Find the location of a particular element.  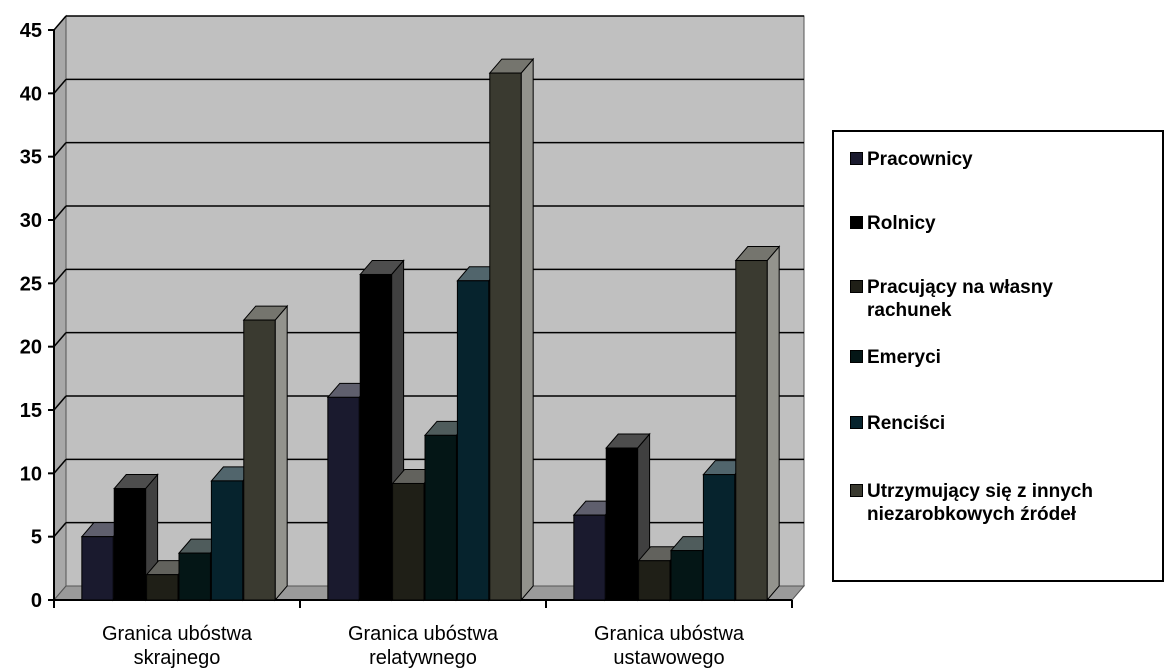

y-tick-label: 30 is located at coordinates (31, 221).